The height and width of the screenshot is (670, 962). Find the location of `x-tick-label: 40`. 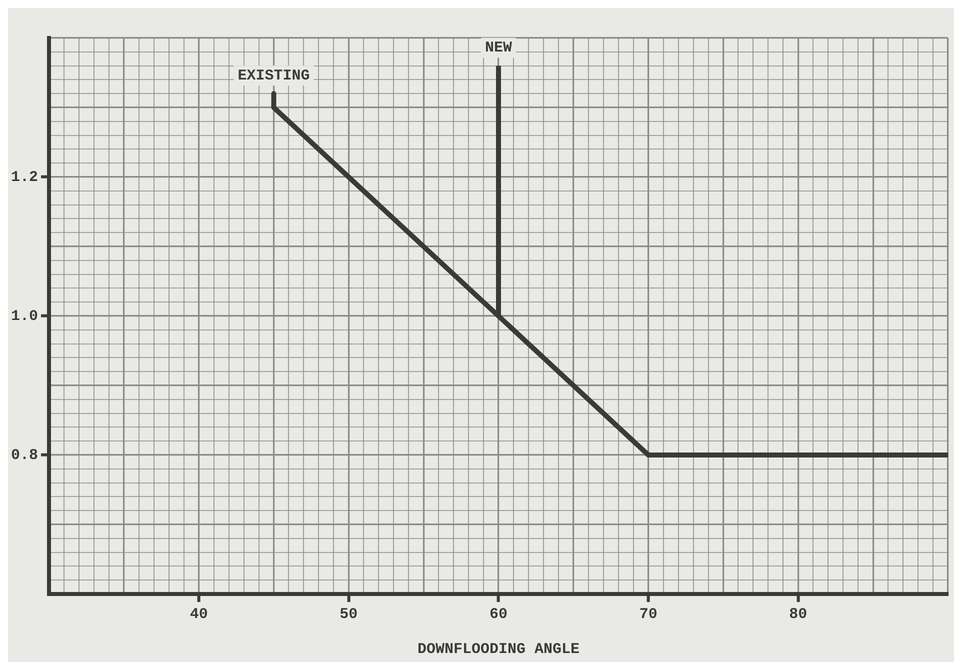

x-tick-label: 40 is located at coordinates (199, 614).